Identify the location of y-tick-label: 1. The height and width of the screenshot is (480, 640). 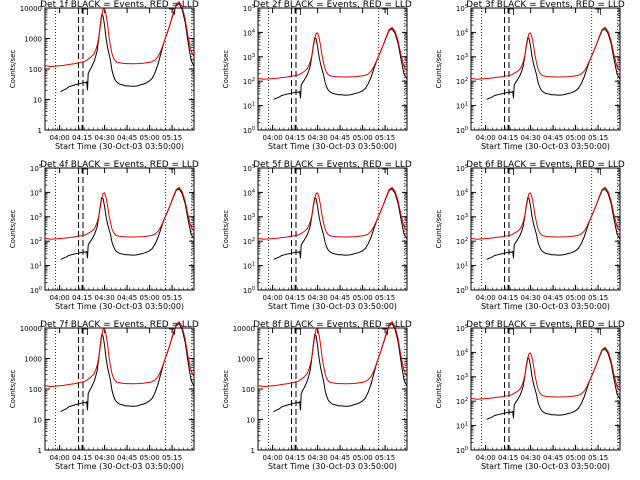
(40, 131).